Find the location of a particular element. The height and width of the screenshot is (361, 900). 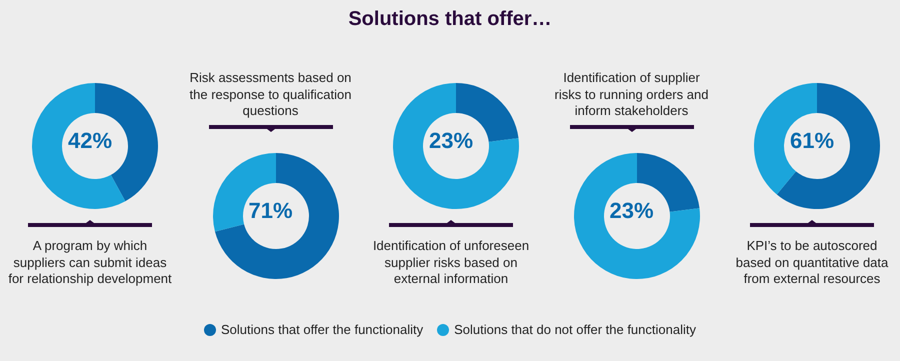

chart-title: Identification of supplier risks to running orders and inform stakeholders is located at coordinates (632, 95).